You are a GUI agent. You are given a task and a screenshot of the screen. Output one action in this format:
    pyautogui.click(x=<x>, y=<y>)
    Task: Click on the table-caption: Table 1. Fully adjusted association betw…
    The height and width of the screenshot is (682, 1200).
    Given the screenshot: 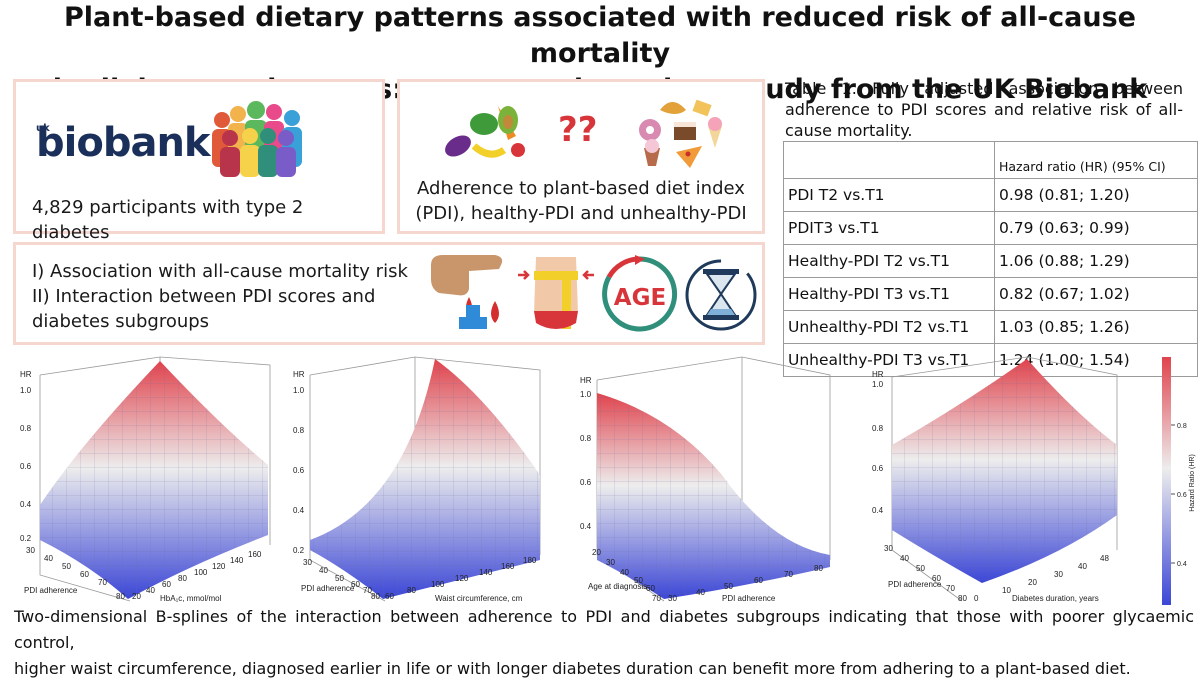 What is the action you would take?
    pyautogui.click(x=984, y=109)
    